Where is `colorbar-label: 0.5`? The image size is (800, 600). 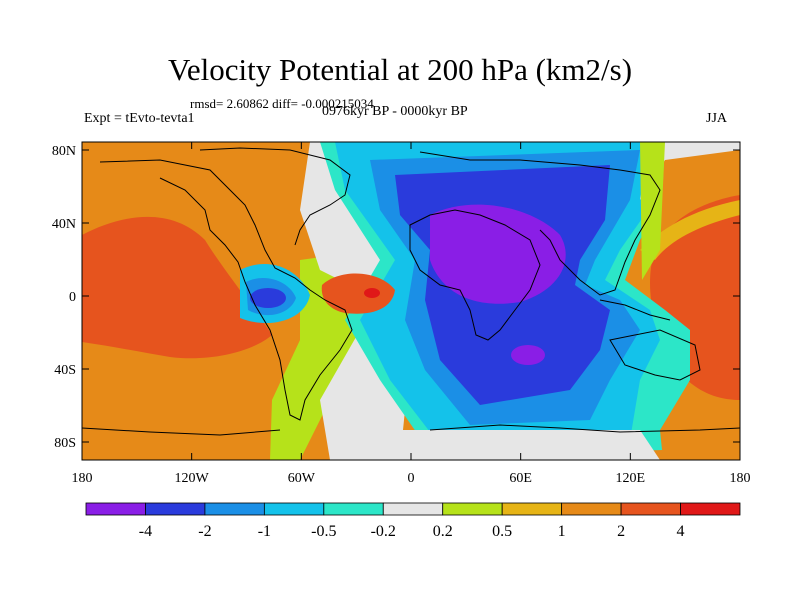 colorbar-label: 0.5 is located at coordinates (502, 531).